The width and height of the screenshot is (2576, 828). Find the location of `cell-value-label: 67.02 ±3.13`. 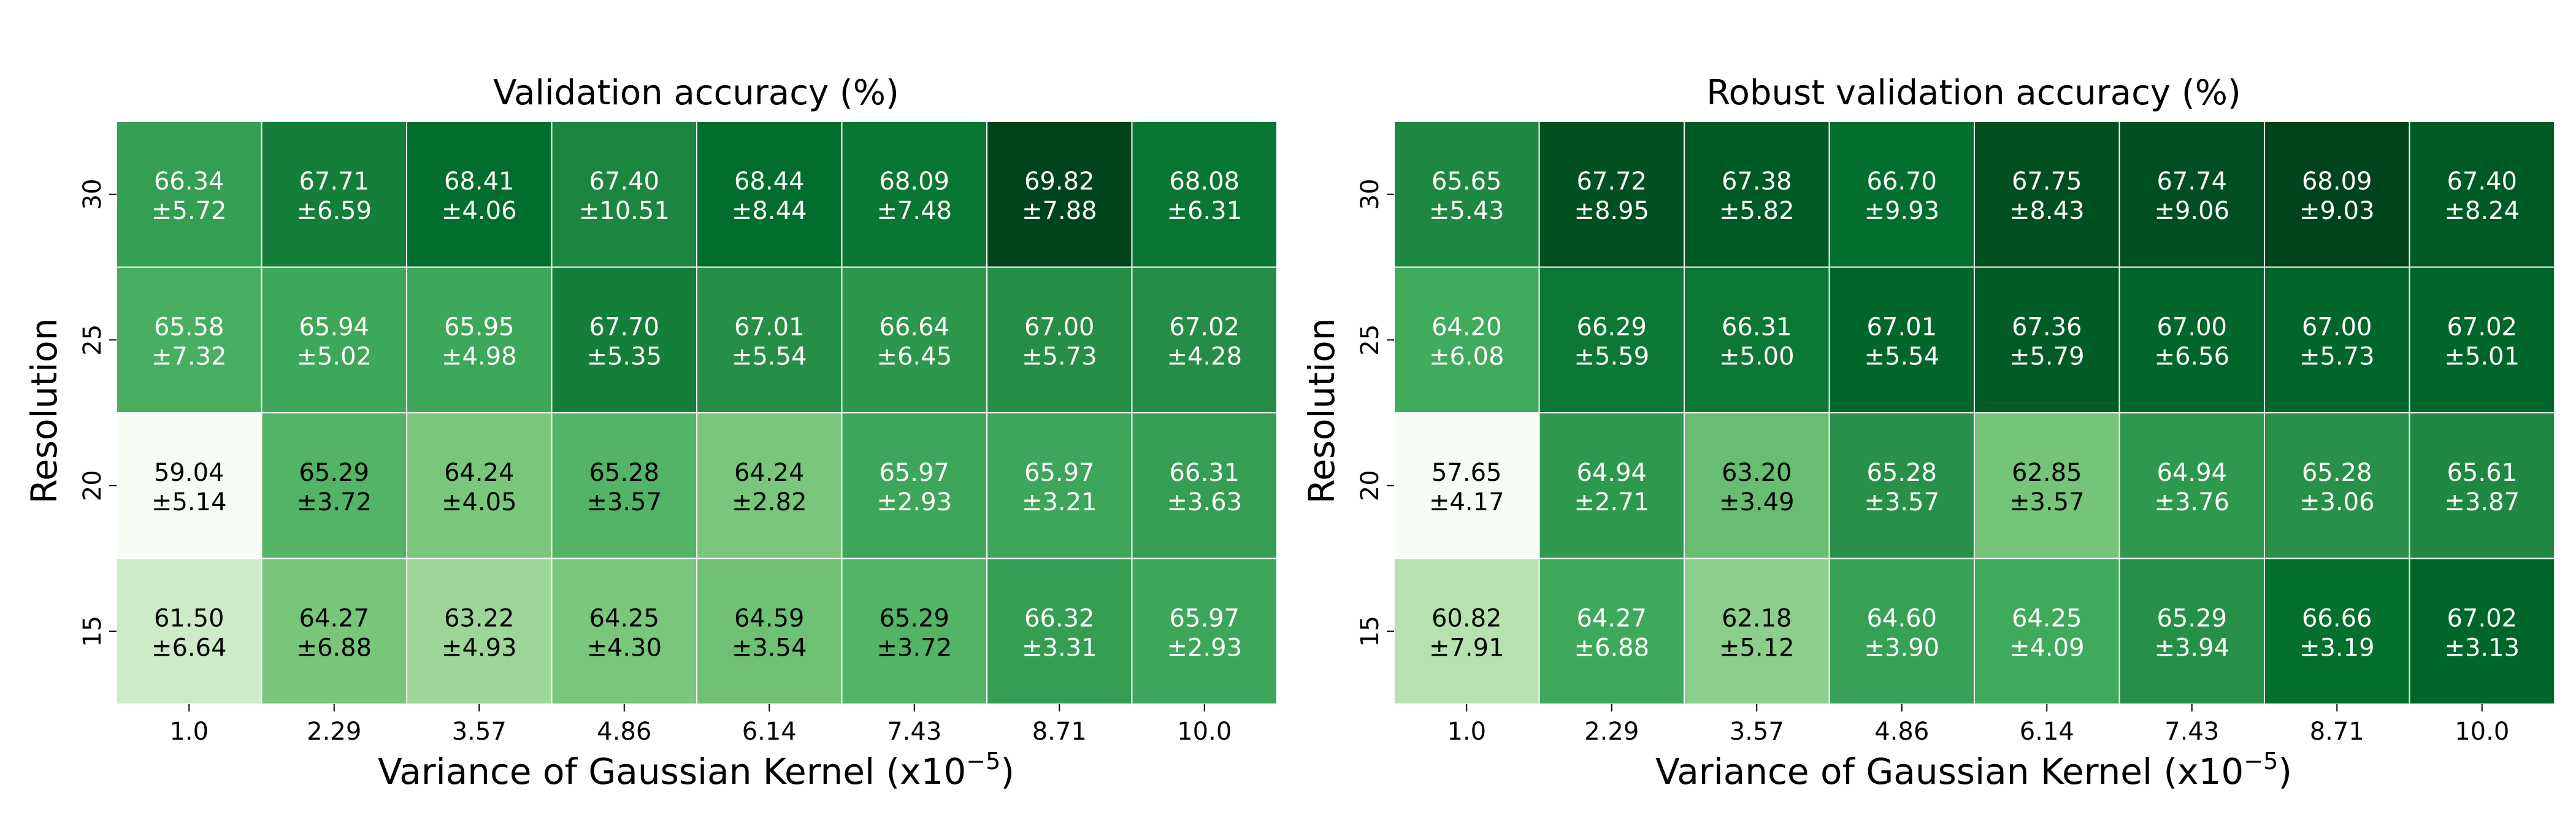

cell-value-label: 67.02 ±3.13 is located at coordinates (2482, 633).